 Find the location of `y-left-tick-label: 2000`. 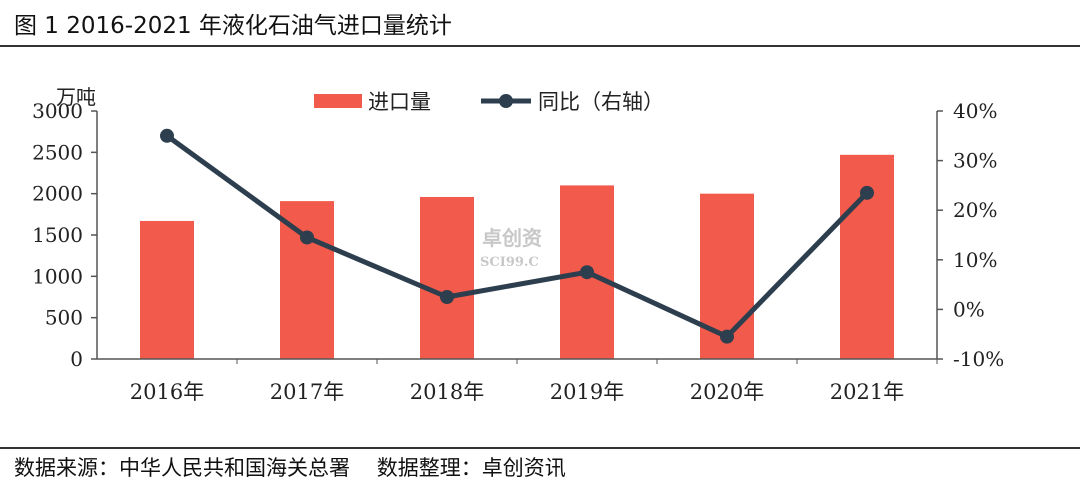

y-left-tick-label: 2000 is located at coordinates (57, 194).